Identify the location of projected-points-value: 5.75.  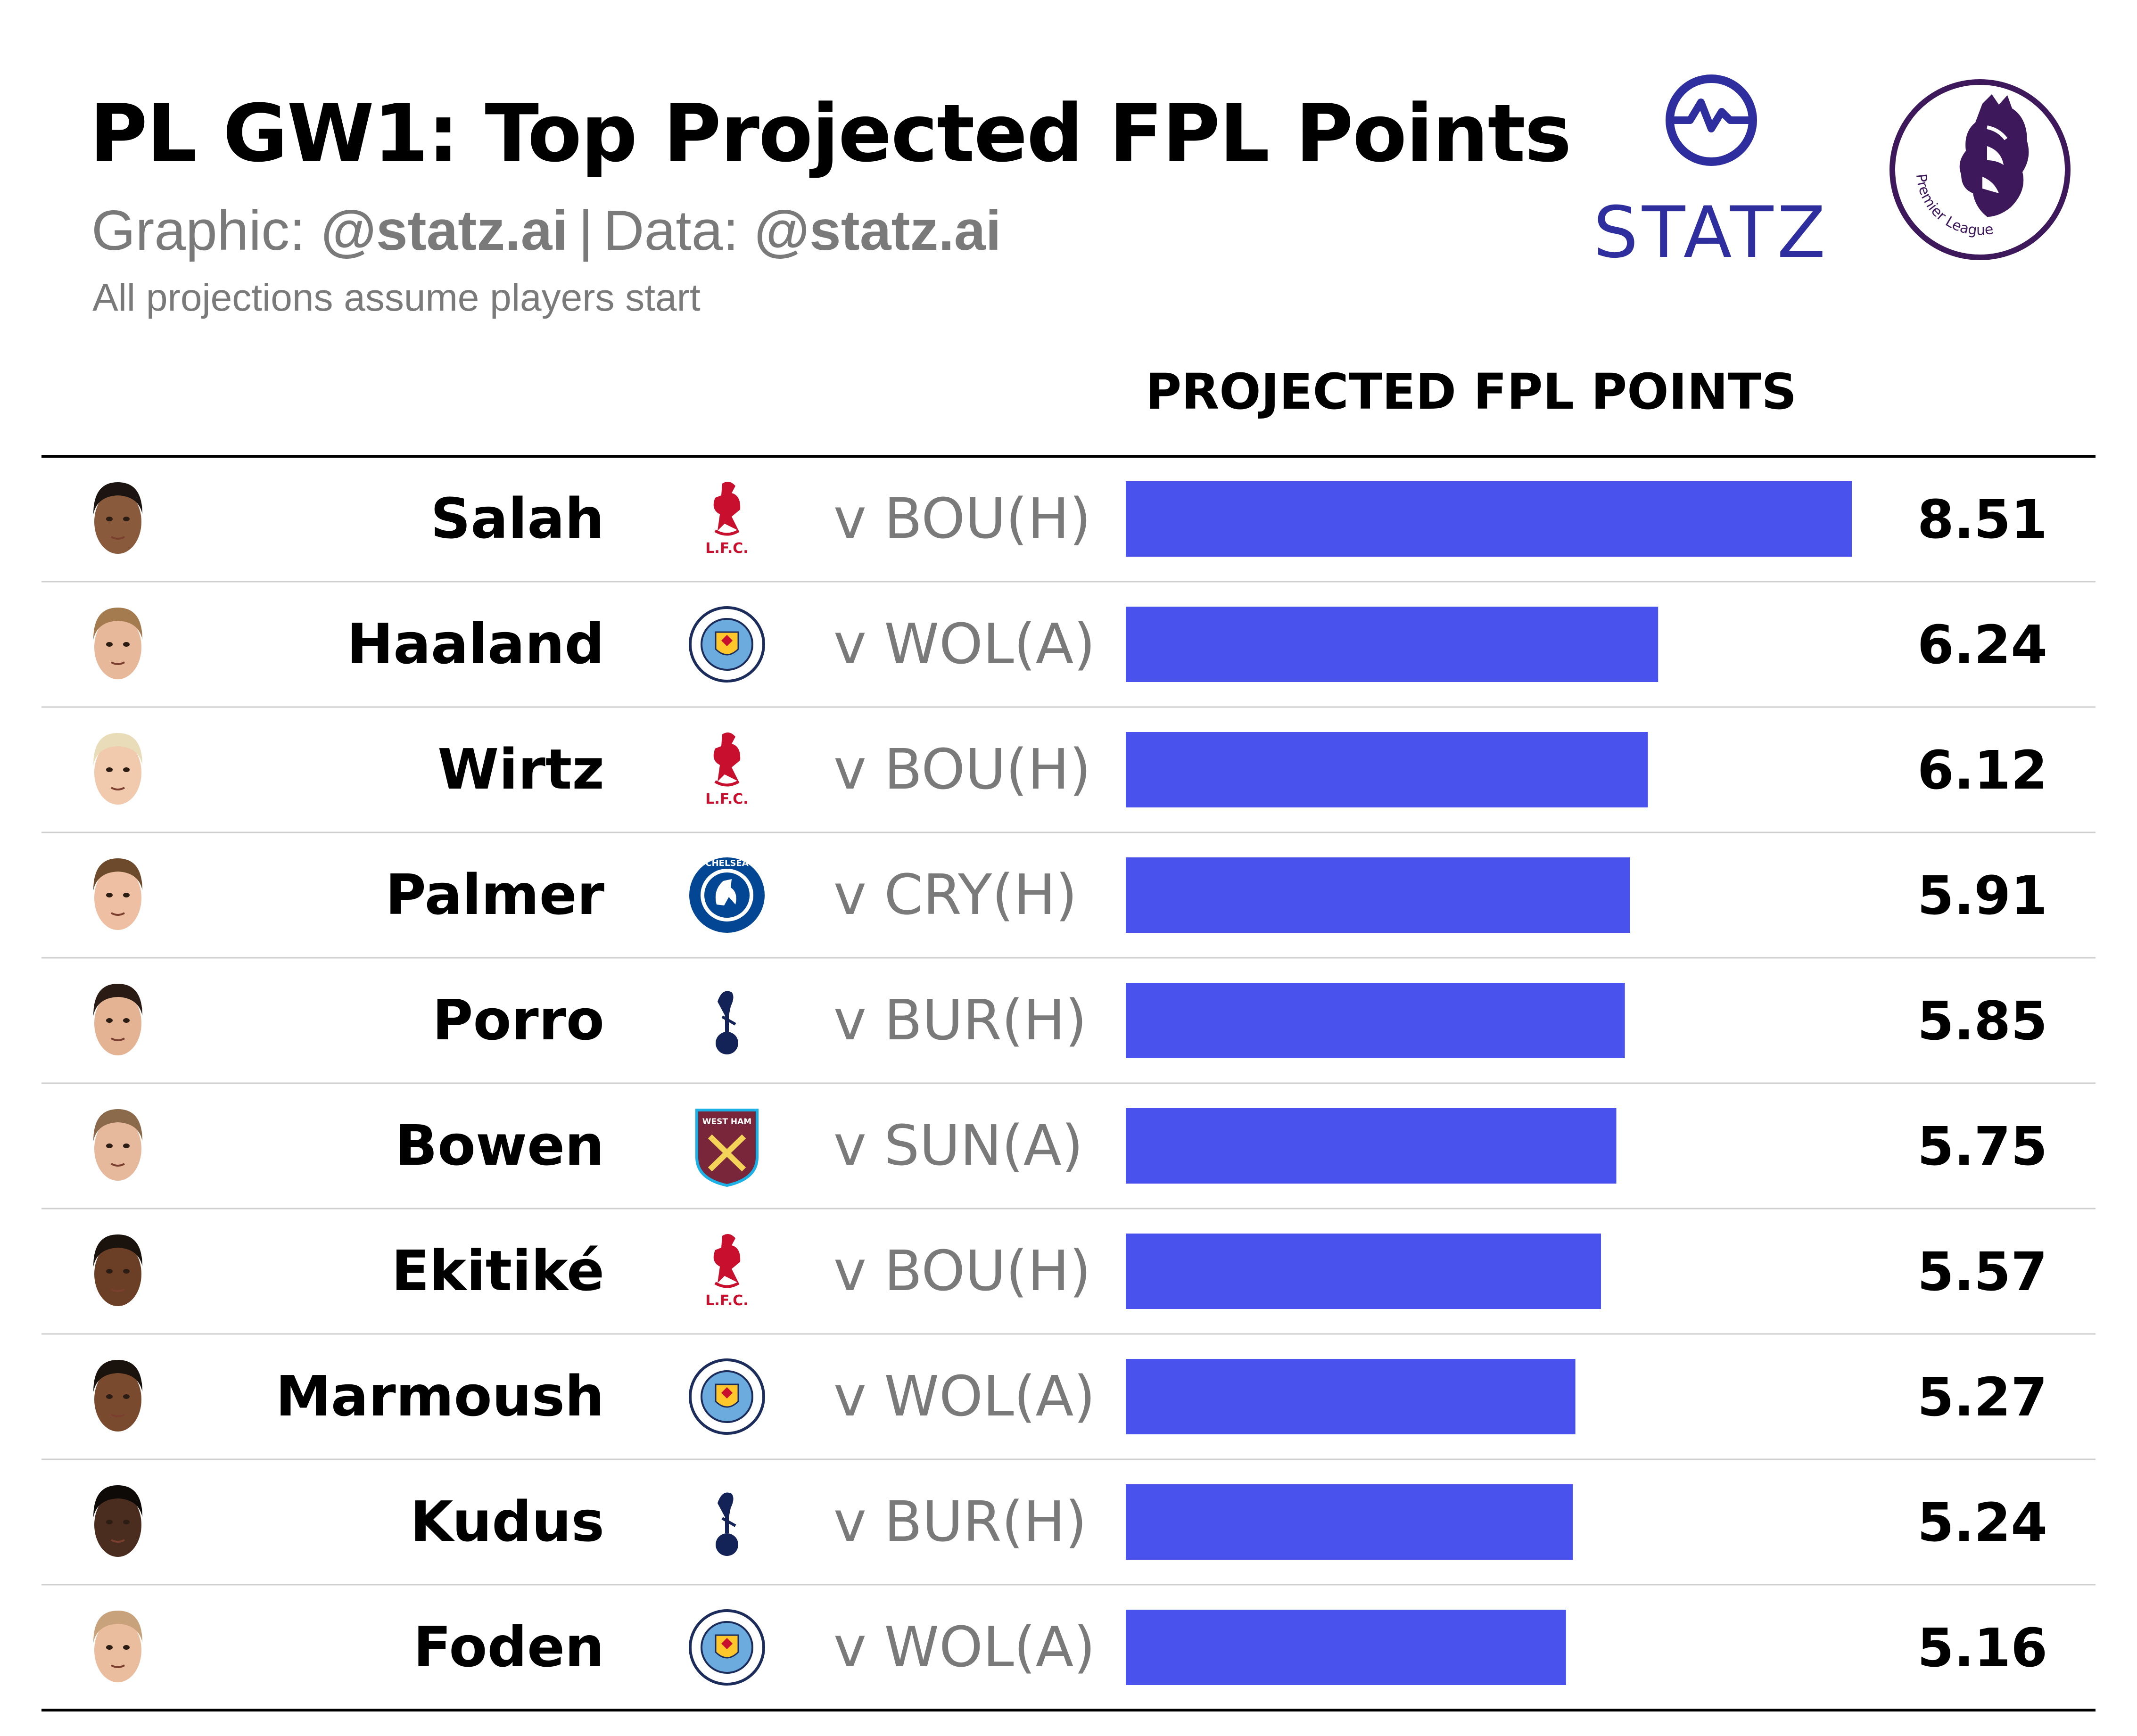
(1982, 1146).